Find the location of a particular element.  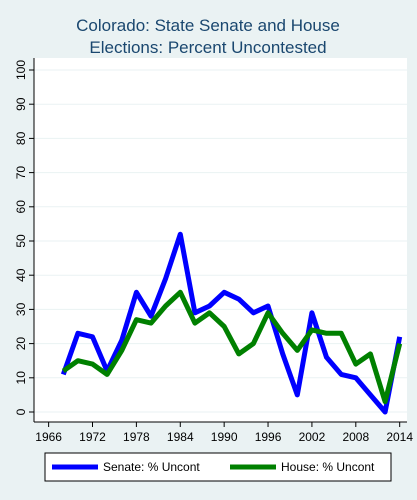

y-tick-label-40: 40 is located at coordinates (21, 275).